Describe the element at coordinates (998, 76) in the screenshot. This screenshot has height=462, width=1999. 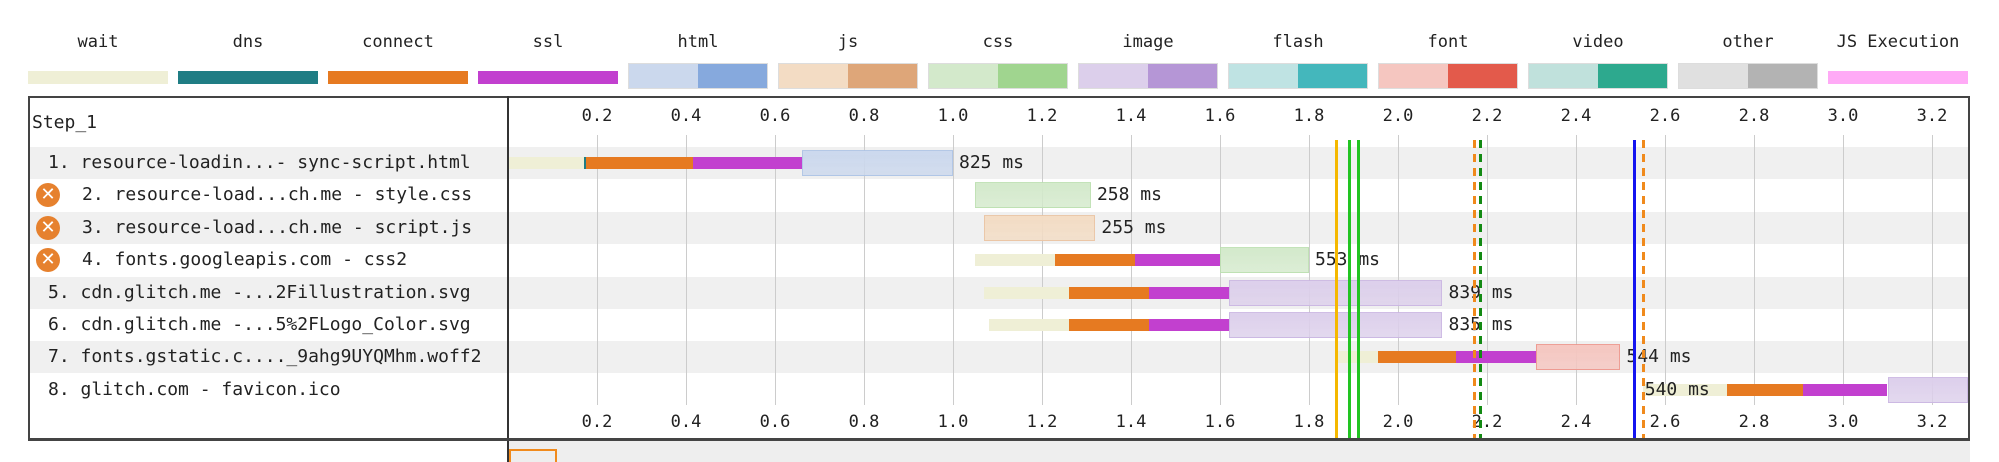
I see `legend-swatch-css` at that location.